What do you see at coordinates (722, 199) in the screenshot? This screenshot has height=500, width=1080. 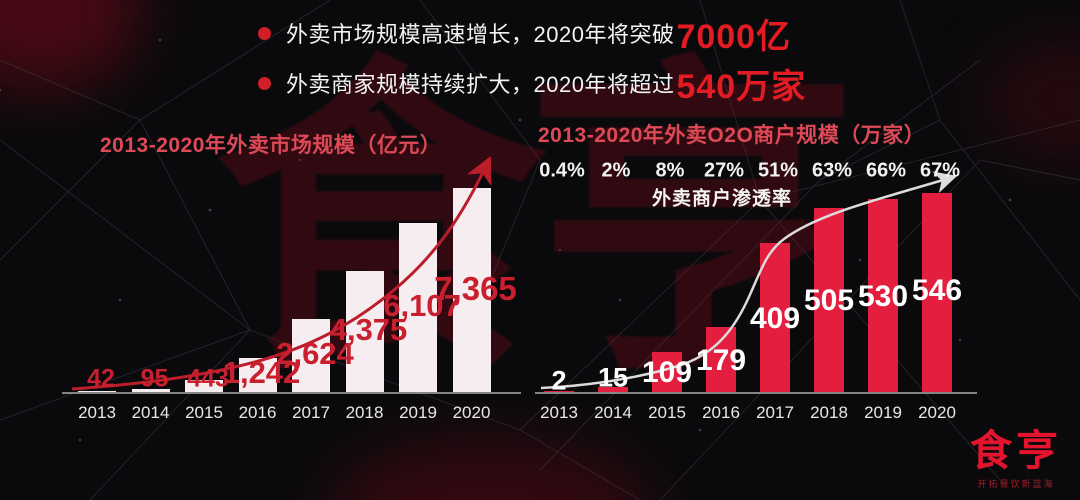 I see `penetration-rate-label: 外卖商户渗透率` at bounding box center [722, 199].